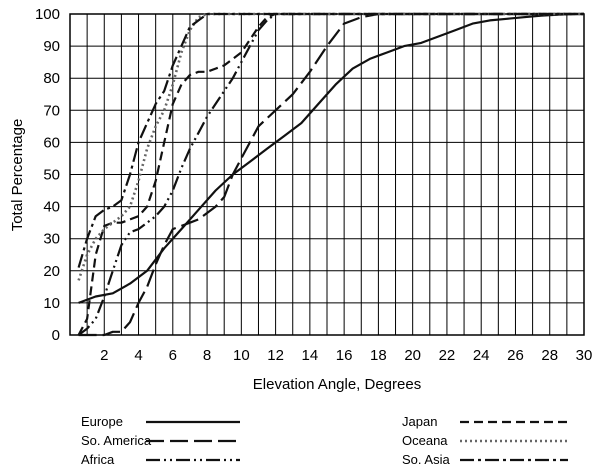  I want to click on x-tick-label: 18, so click(378, 355).